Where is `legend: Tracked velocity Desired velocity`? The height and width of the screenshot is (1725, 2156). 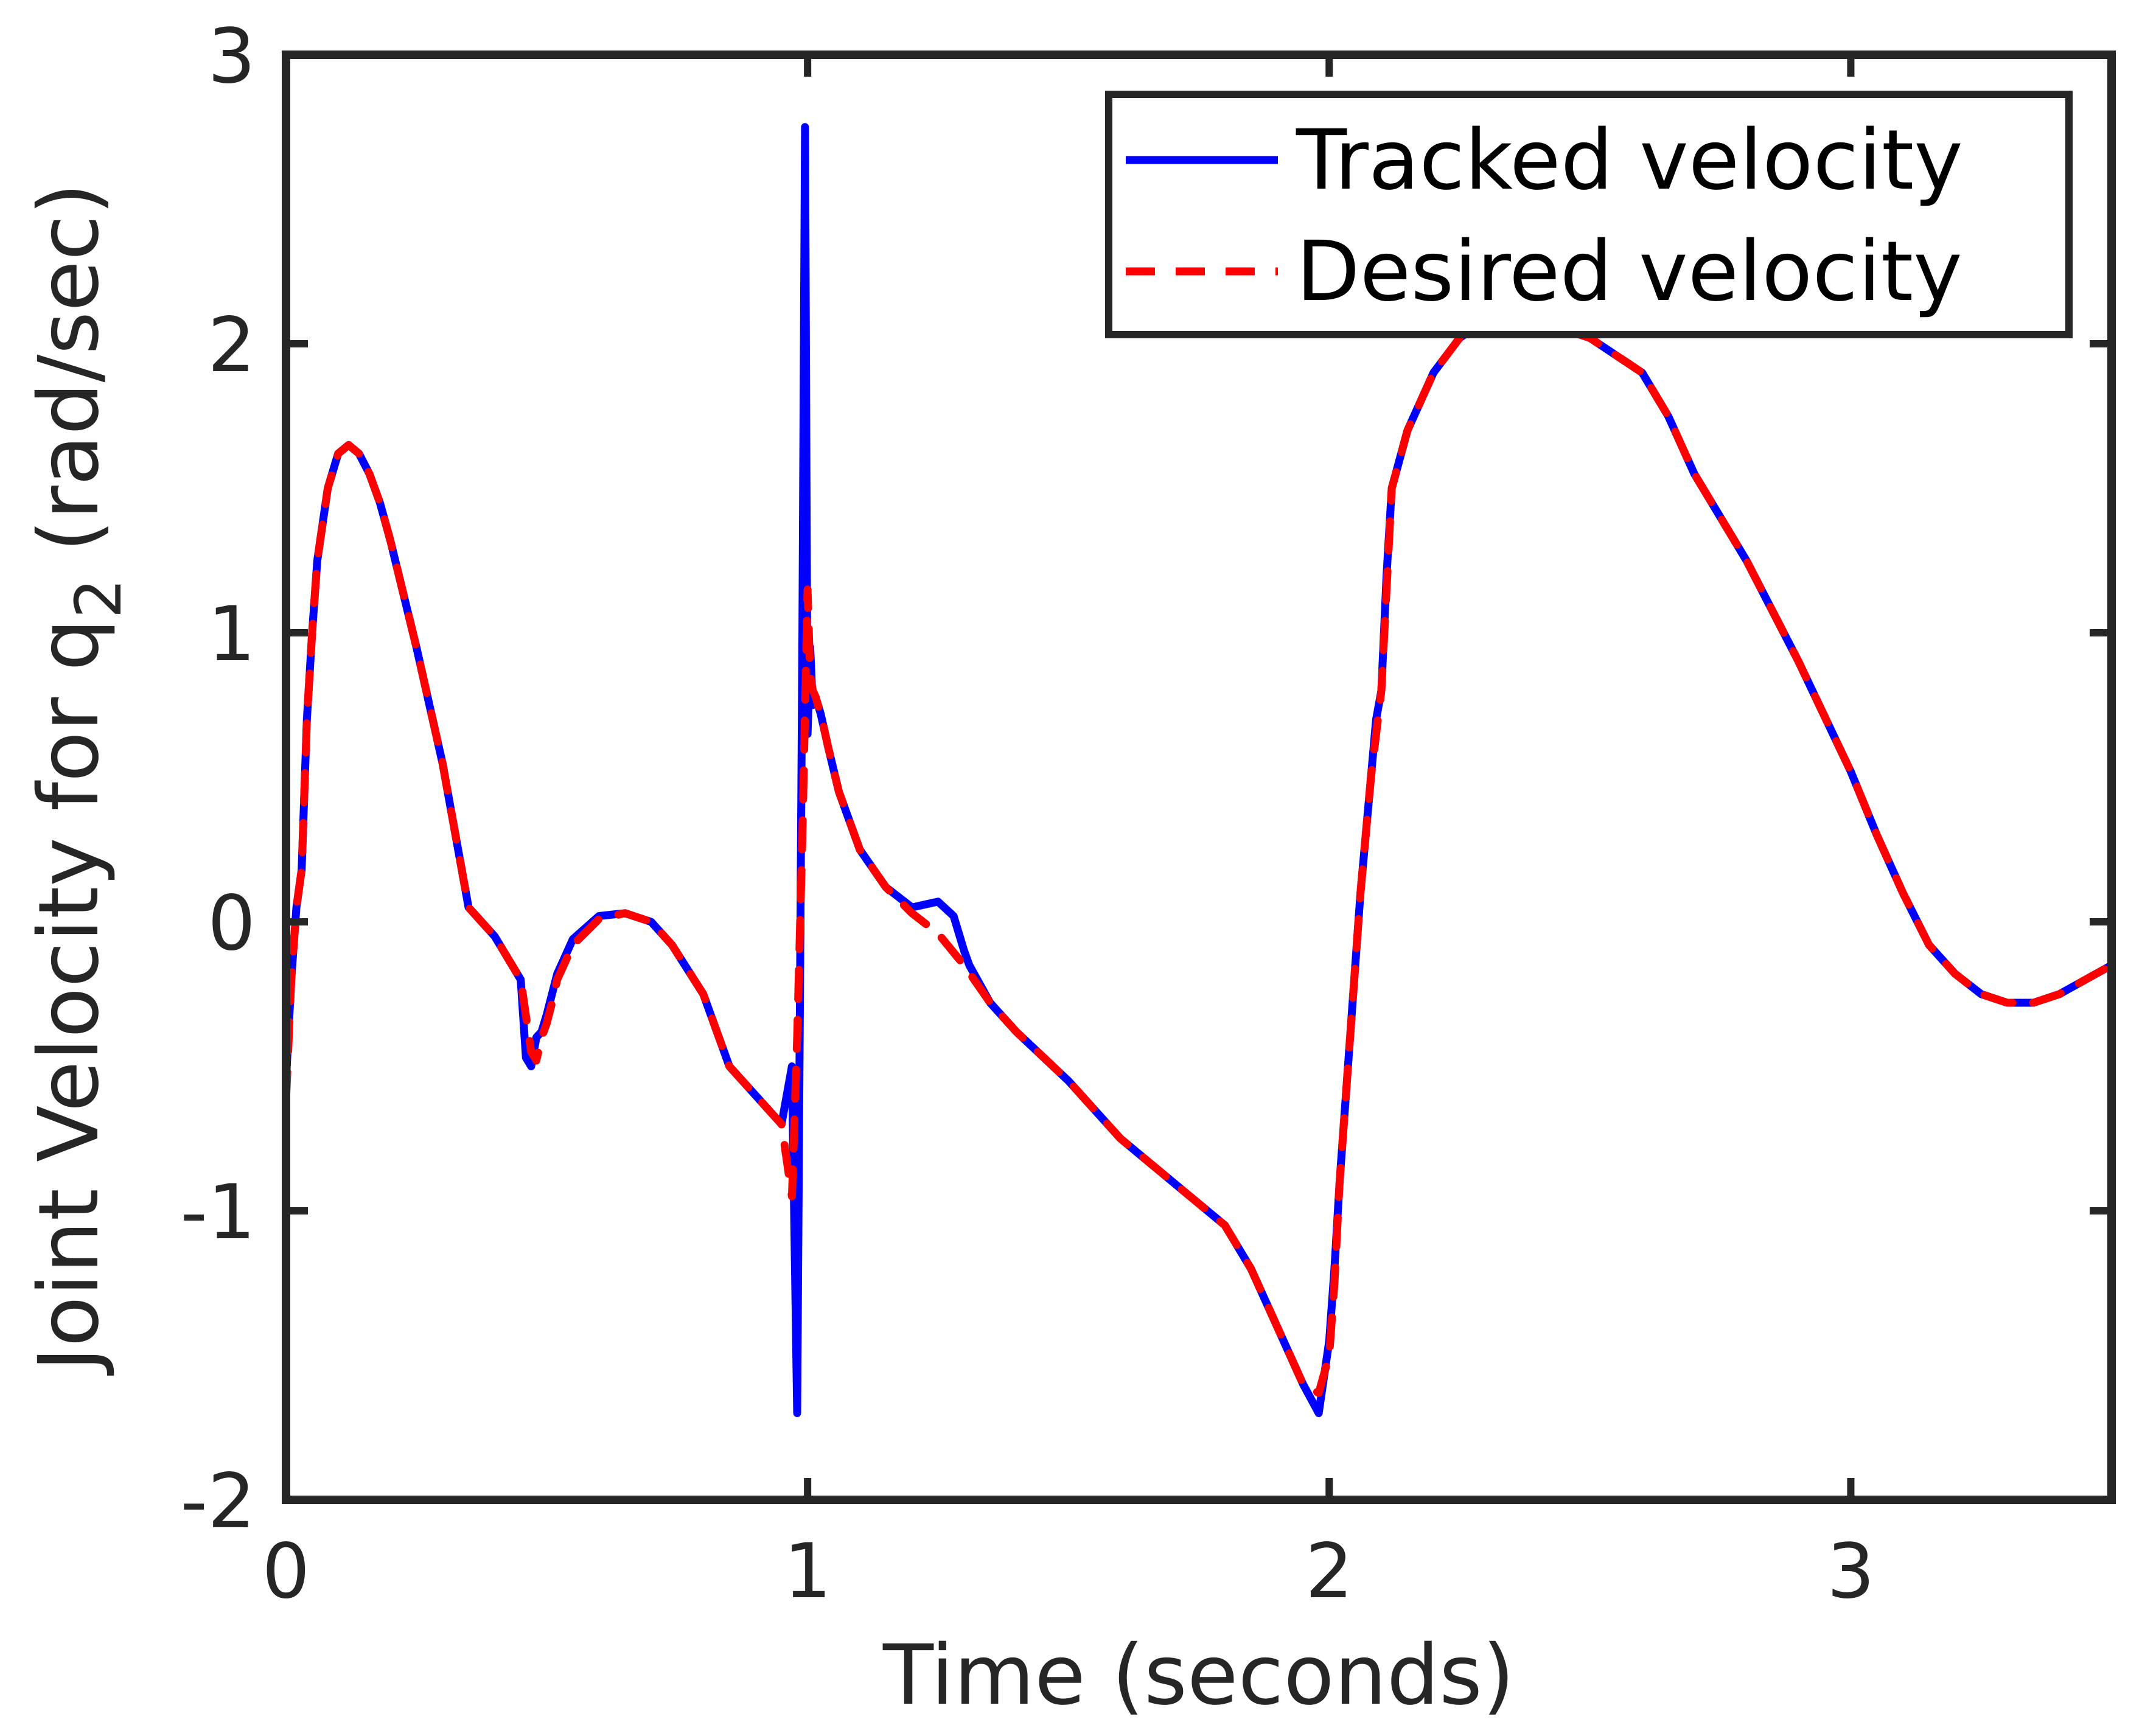
legend: Tracked velocity Desired velocity is located at coordinates (1589, 214).